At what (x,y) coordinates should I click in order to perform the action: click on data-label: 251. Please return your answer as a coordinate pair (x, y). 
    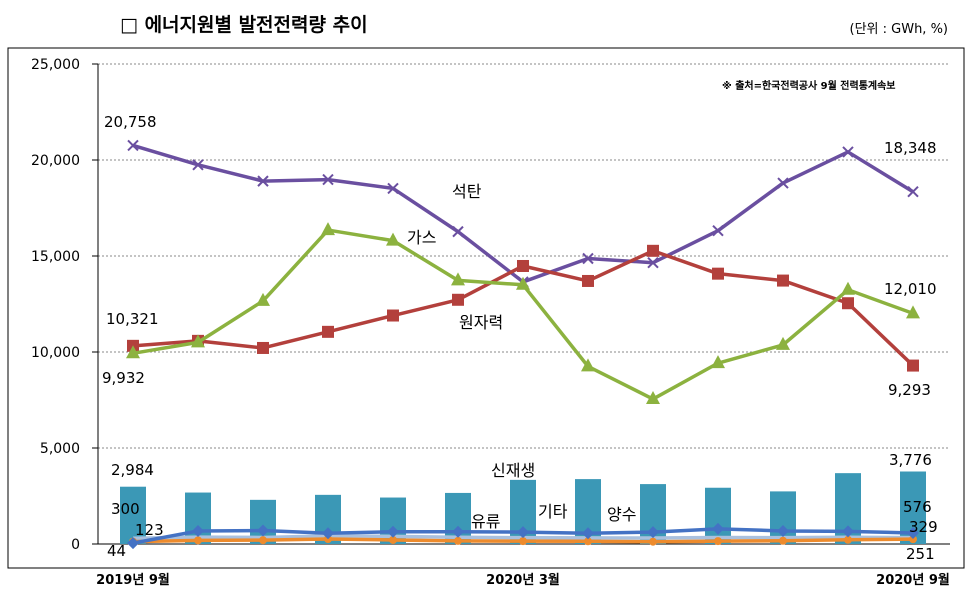
    Looking at the image, I should click on (920, 554).